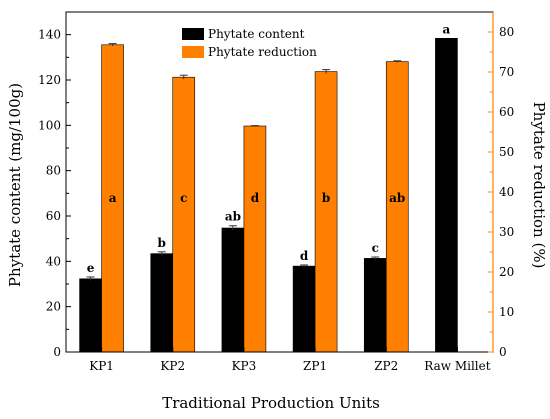  Describe the element at coordinates (49, 125) in the screenshot. I see `y-tick-label: 100` at that location.